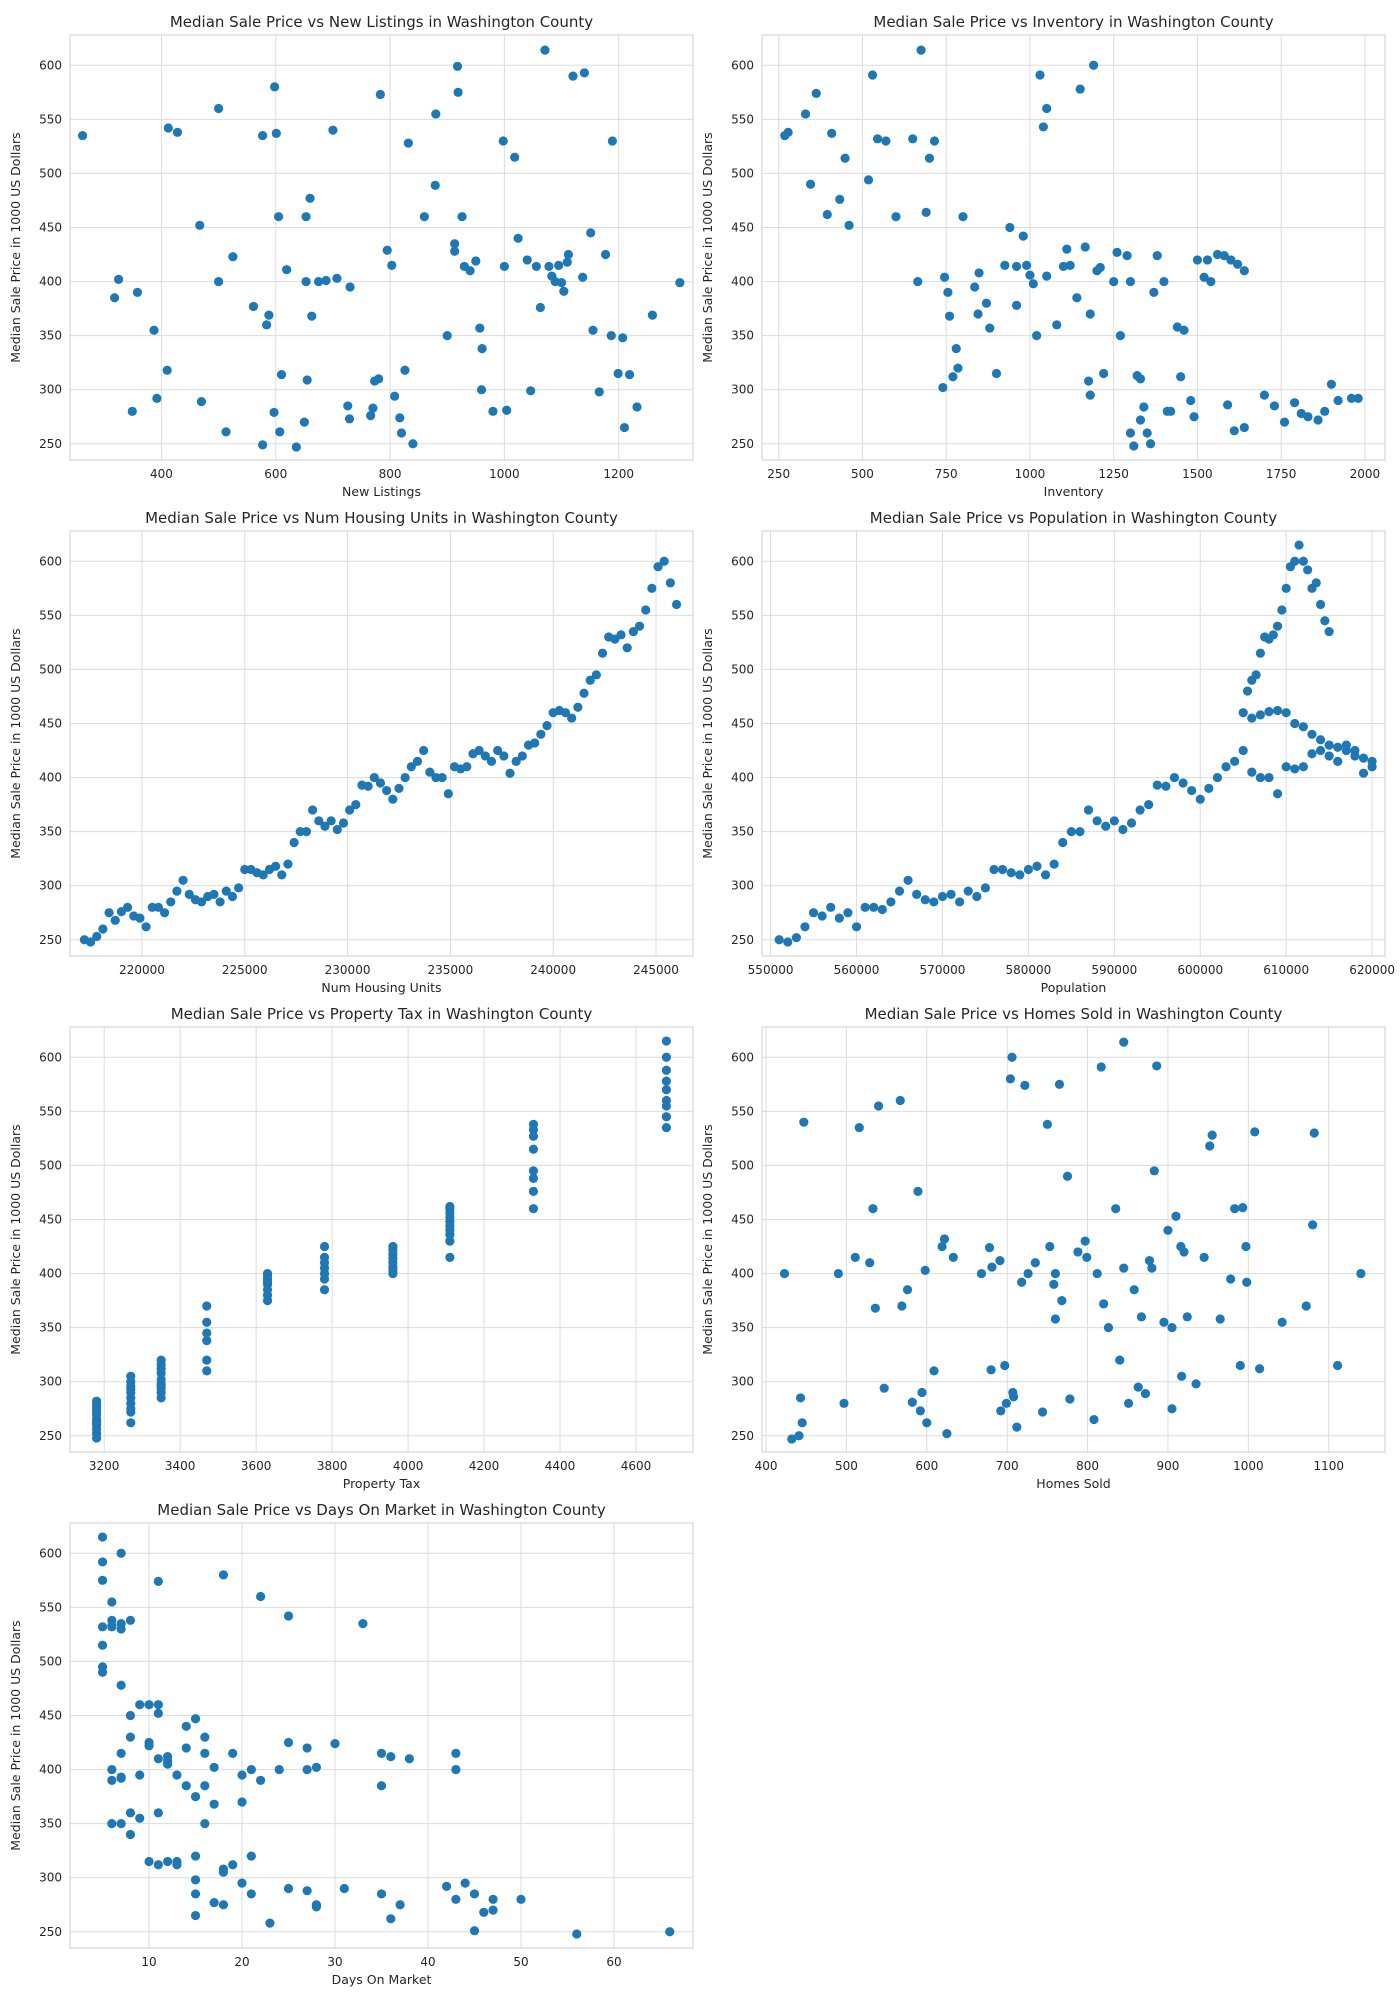 The width and height of the screenshot is (1400, 2000). What do you see at coordinates (613, 1962) in the screenshot?
I see `x-tick-label: 60` at bounding box center [613, 1962].